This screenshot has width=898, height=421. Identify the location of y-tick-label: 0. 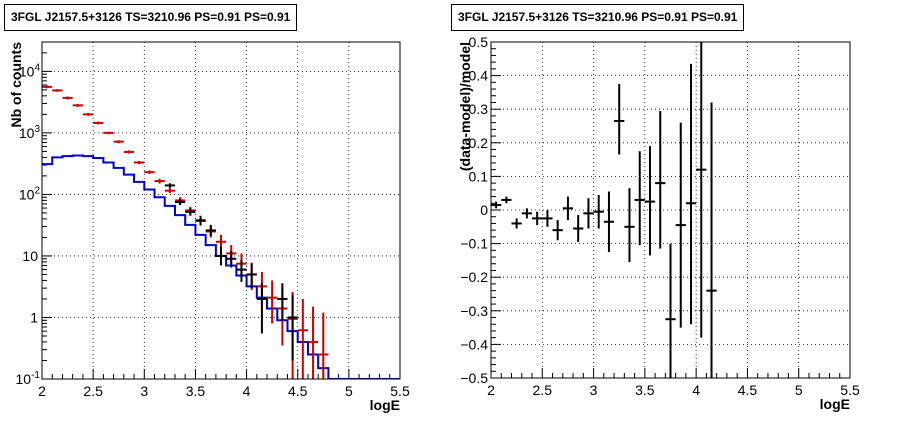
(484, 210).